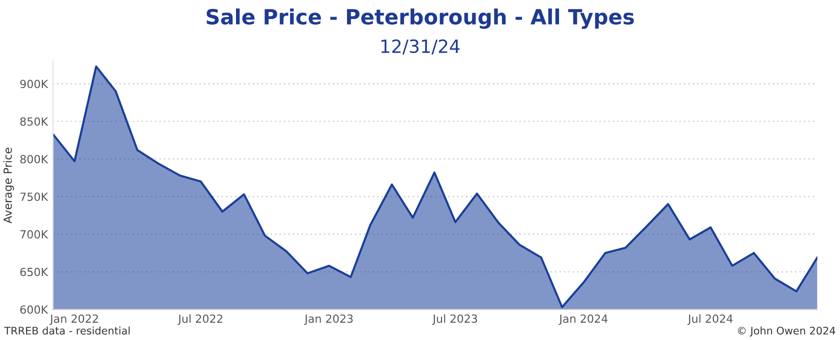  I want to click on y-tick-label: 850K, so click(34, 121).